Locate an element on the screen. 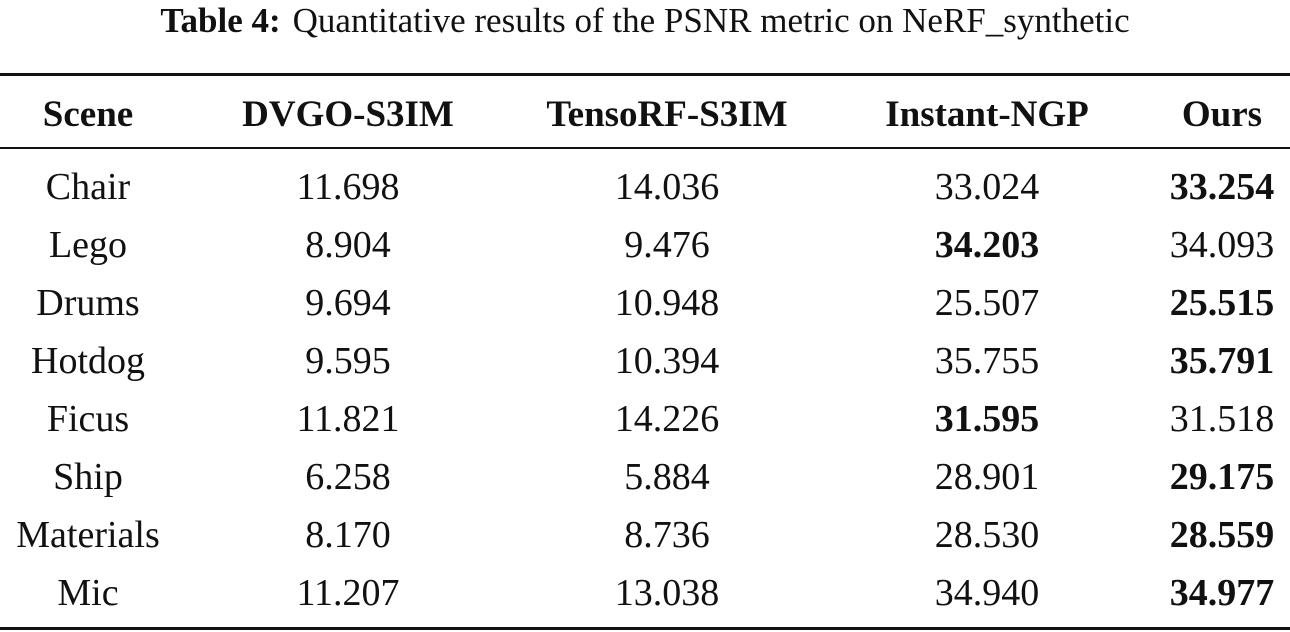 Image resolution: width=1290 pixels, height=632 pixels. value-cell: 35.755 is located at coordinates (987, 361).